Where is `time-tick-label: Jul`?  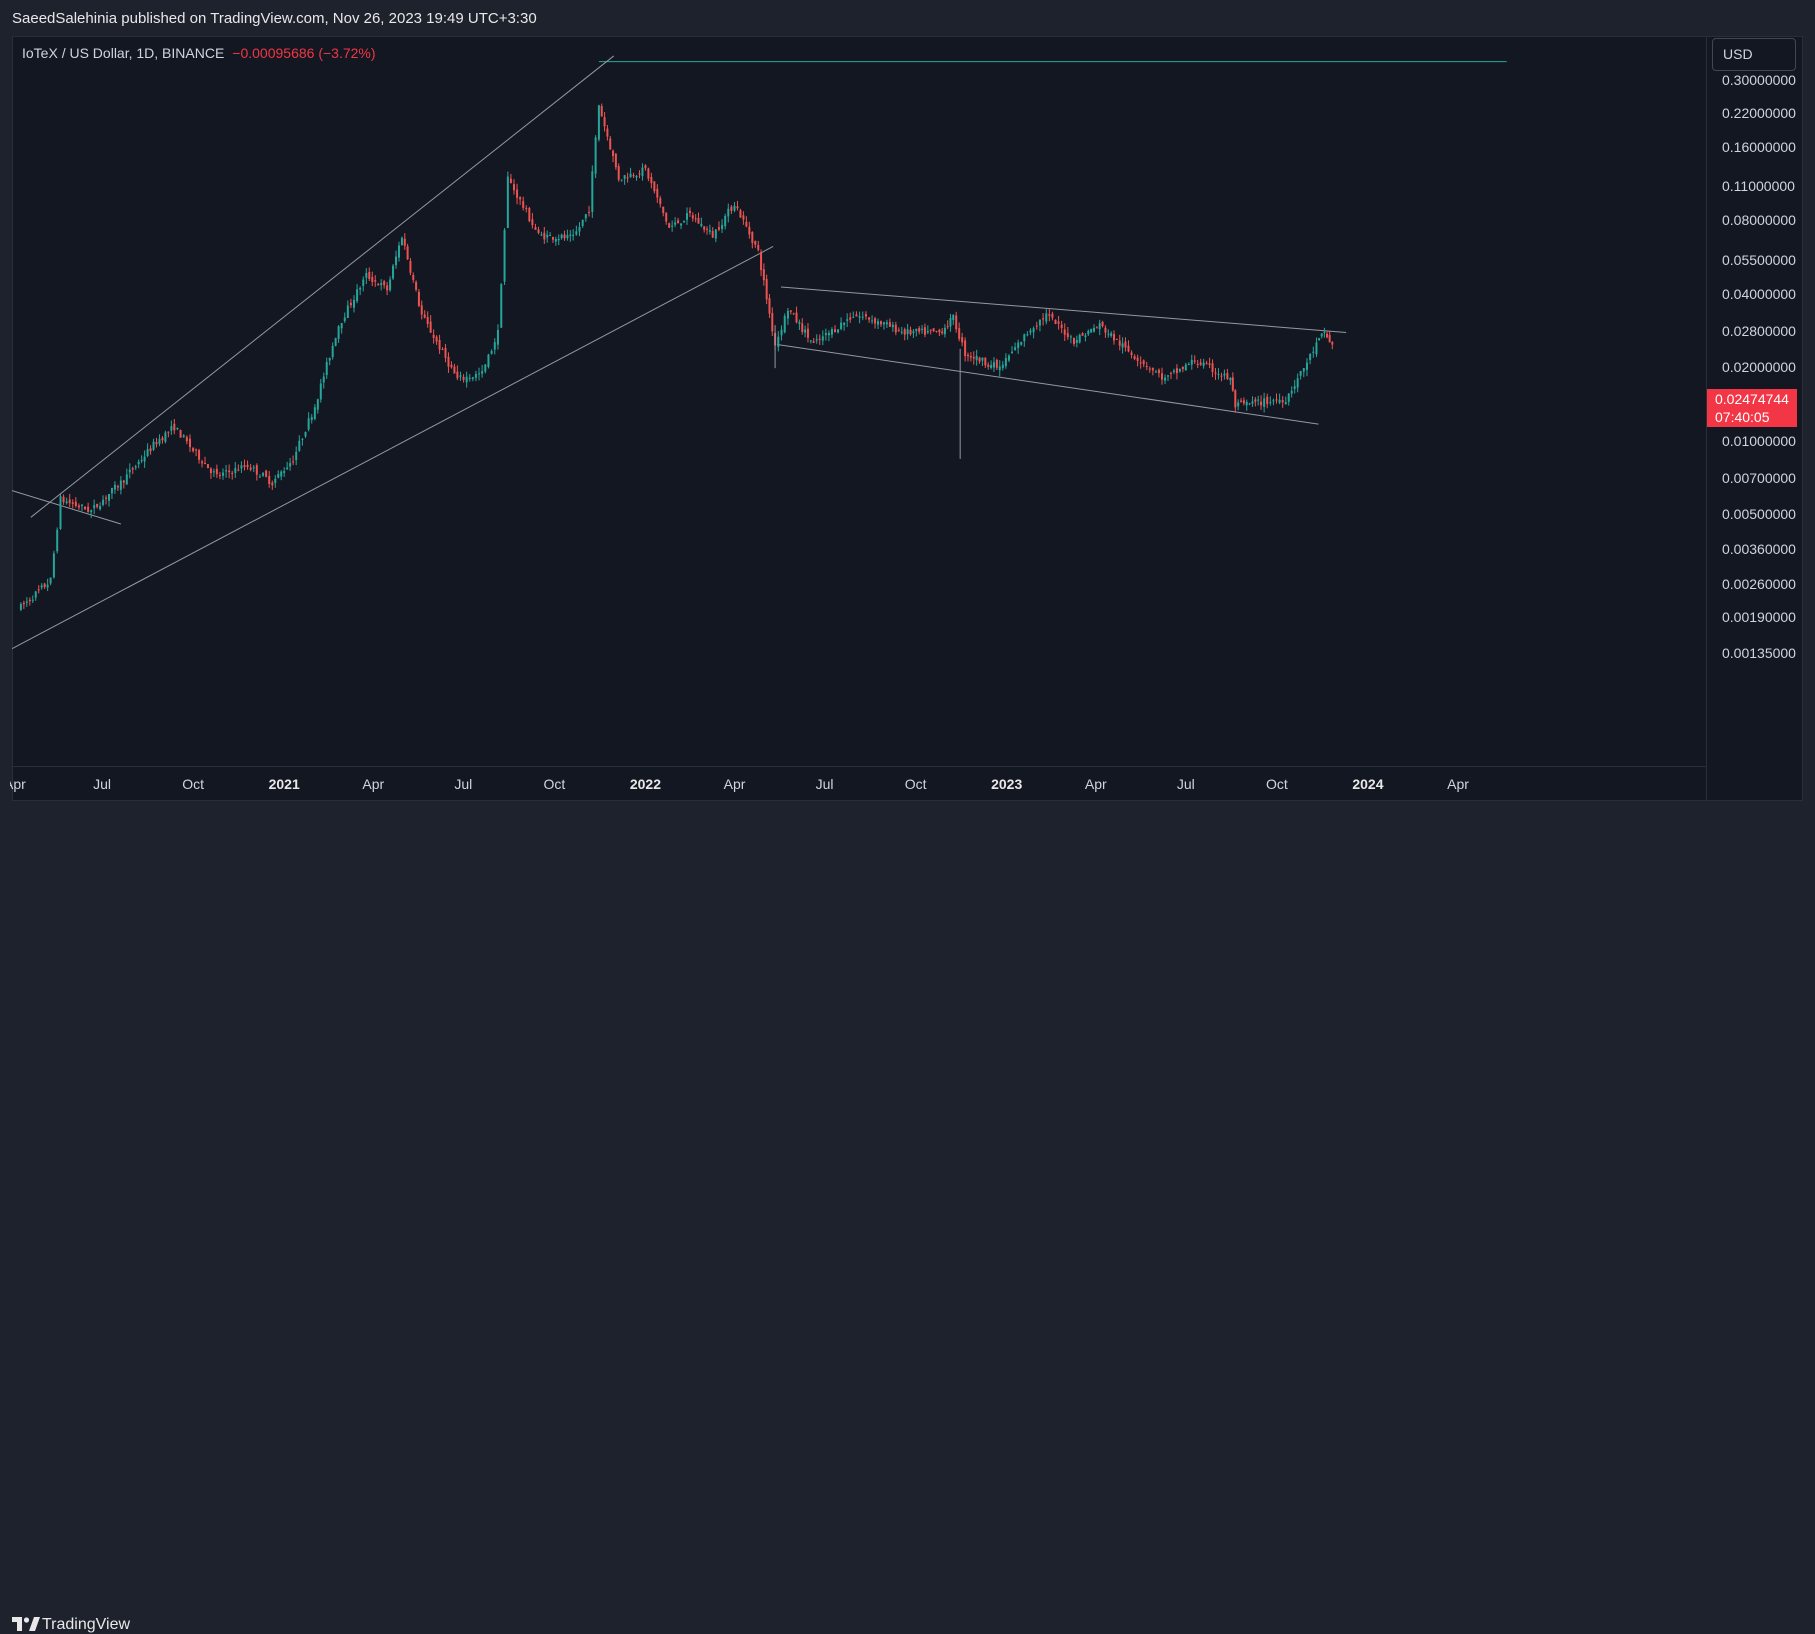
time-tick-label: Jul is located at coordinates (102, 784).